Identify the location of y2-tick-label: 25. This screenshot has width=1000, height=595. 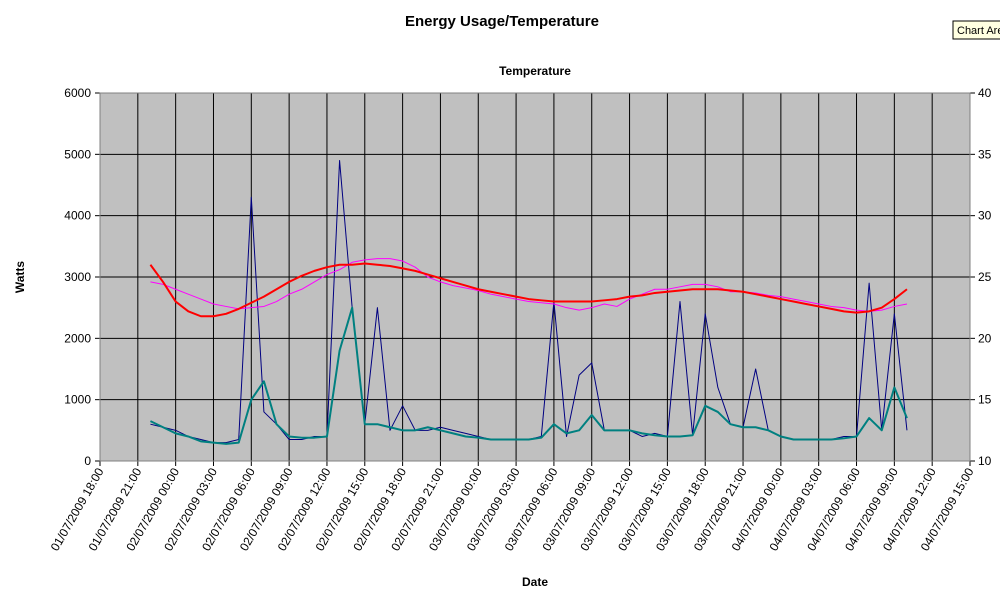
(985, 277).